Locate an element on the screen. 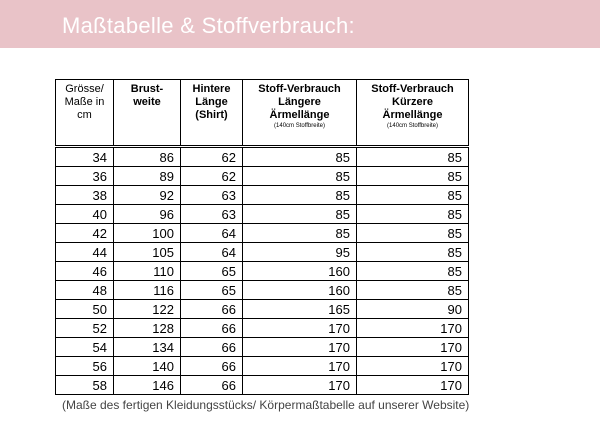 The height and width of the screenshot is (428, 600). table-cell: 140 is located at coordinates (147, 366).